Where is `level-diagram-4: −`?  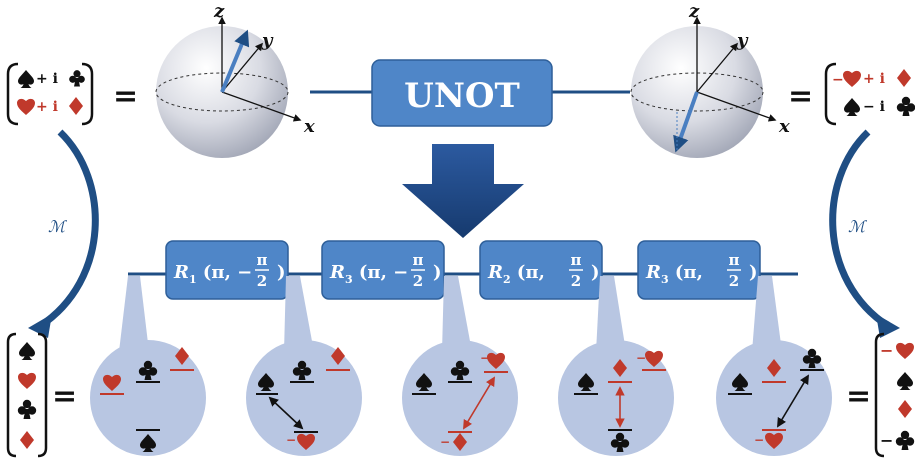 level-diagram-4: − is located at coordinates (616, 398).